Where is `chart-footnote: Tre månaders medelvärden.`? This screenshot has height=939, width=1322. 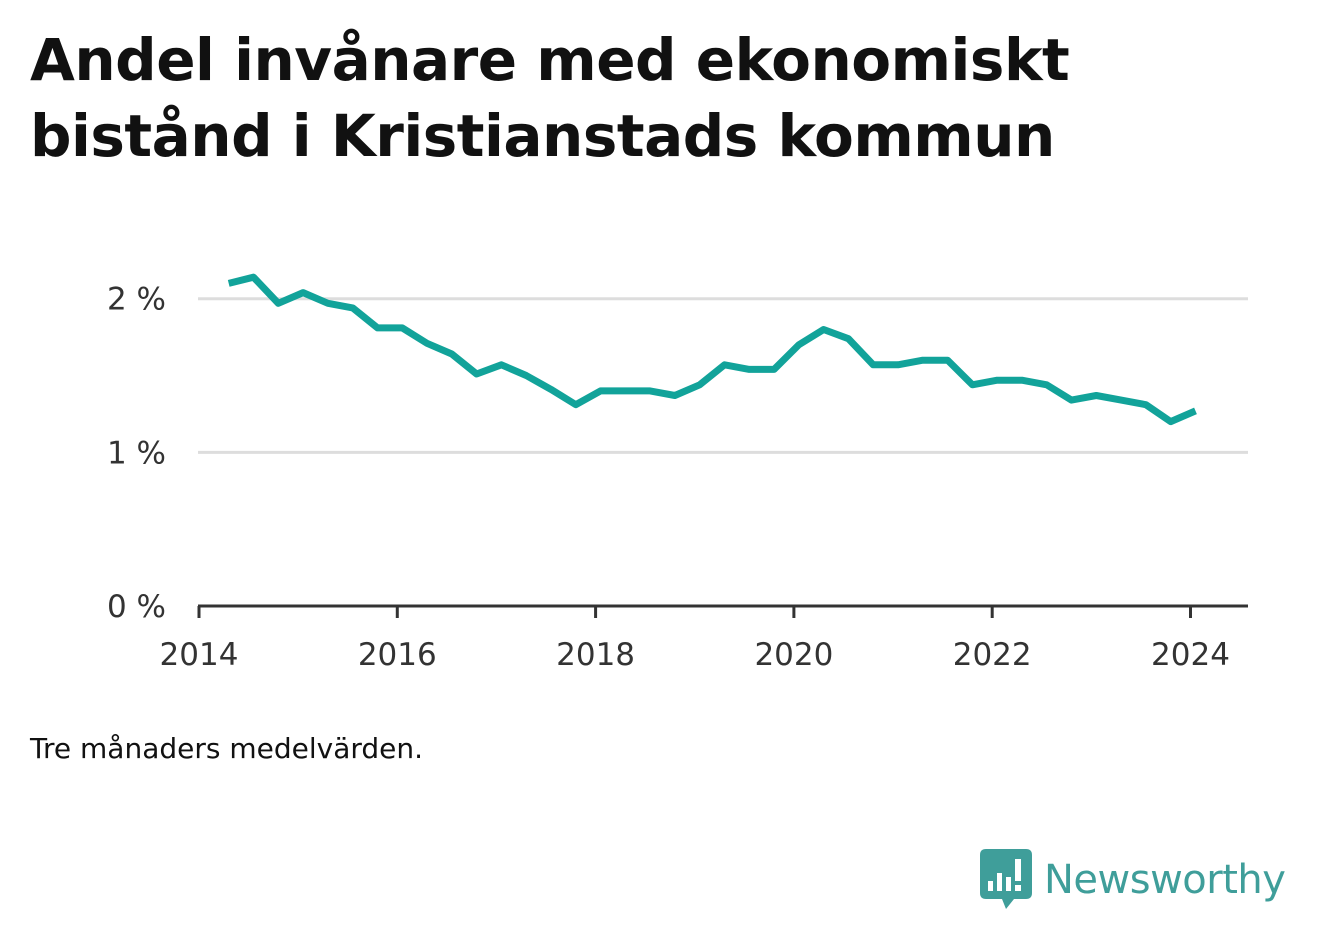 chart-footnote: Tre månaders medelvärden. is located at coordinates (227, 748).